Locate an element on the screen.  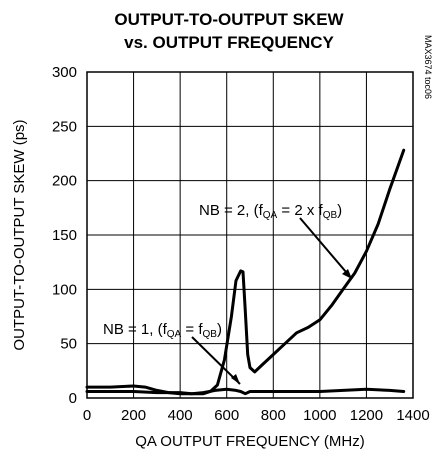
chart-title-line-2: vs. OUTPUT FREQUENCY is located at coordinates (229, 42).